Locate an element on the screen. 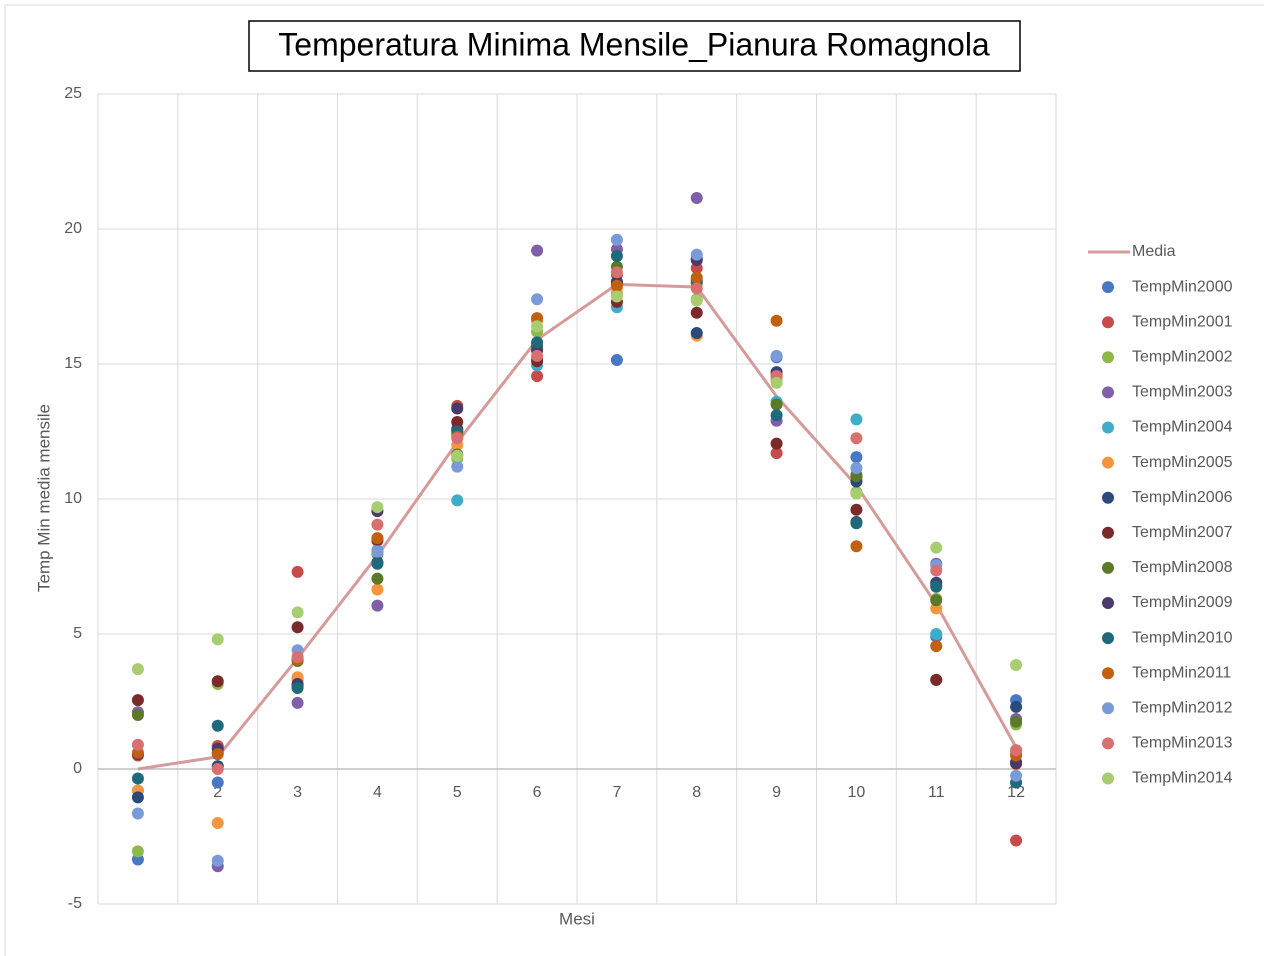 Image resolution: width=1264 pixels, height=956 pixels. legend-label: TempMin2007 is located at coordinates (1182, 532).